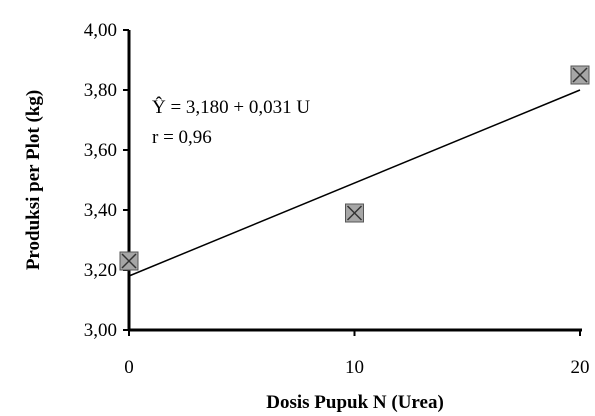  I want to click on y-tick-label: 3,60, so click(100, 150).